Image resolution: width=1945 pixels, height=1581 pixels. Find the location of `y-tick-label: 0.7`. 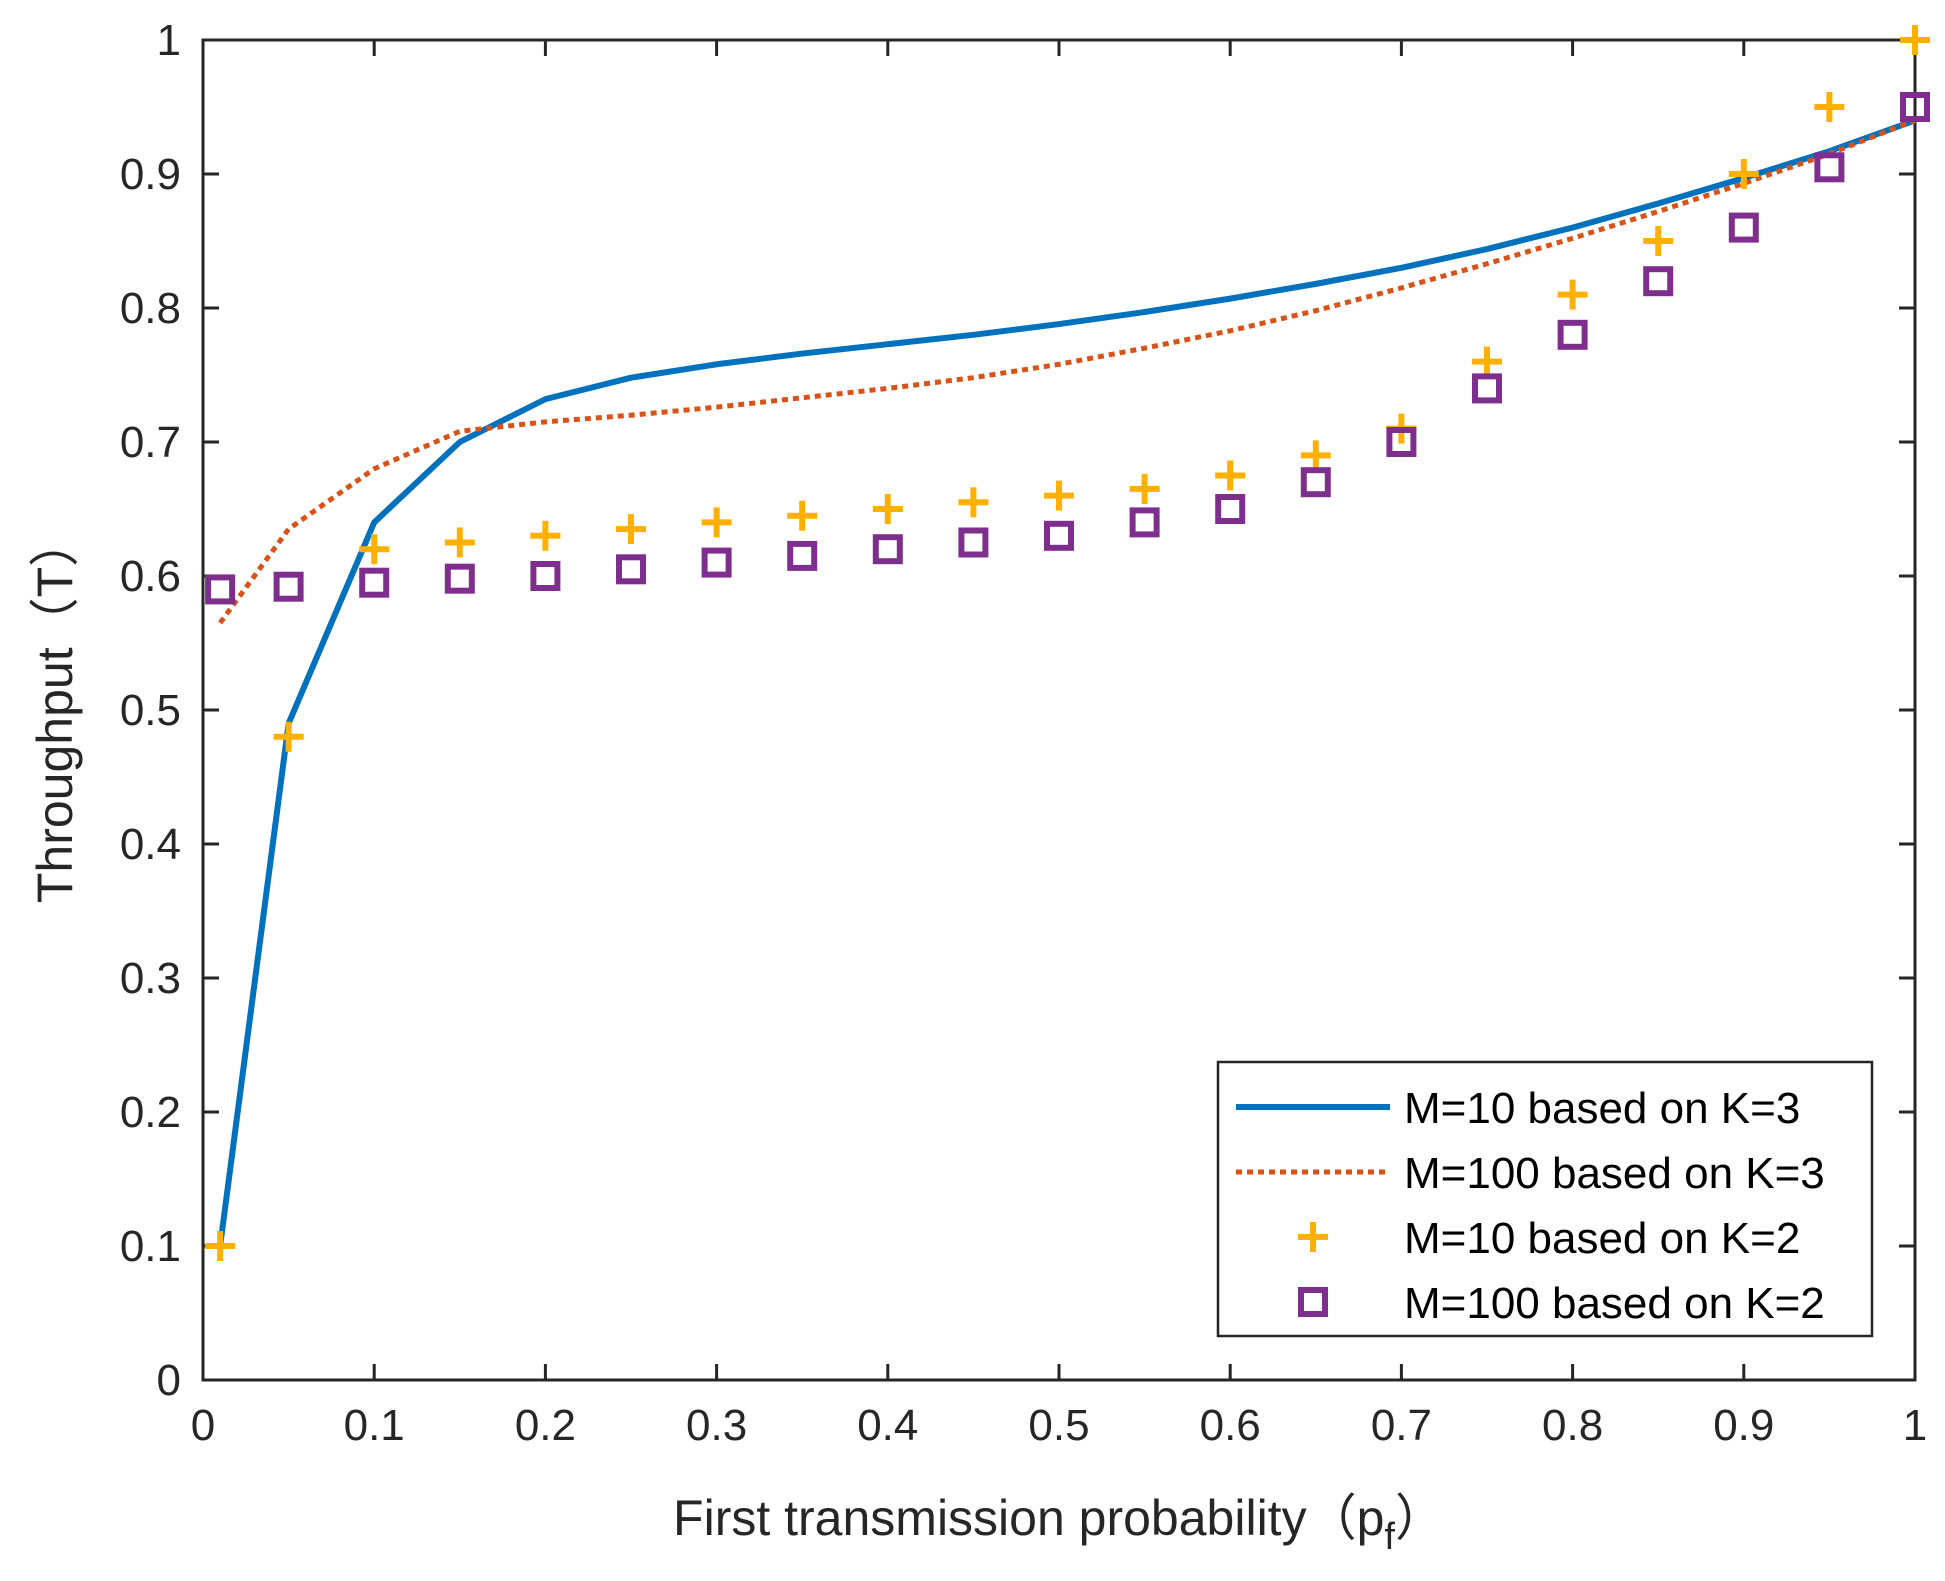

y-tick-label: 0.7 is located at coordinates (150, 442).